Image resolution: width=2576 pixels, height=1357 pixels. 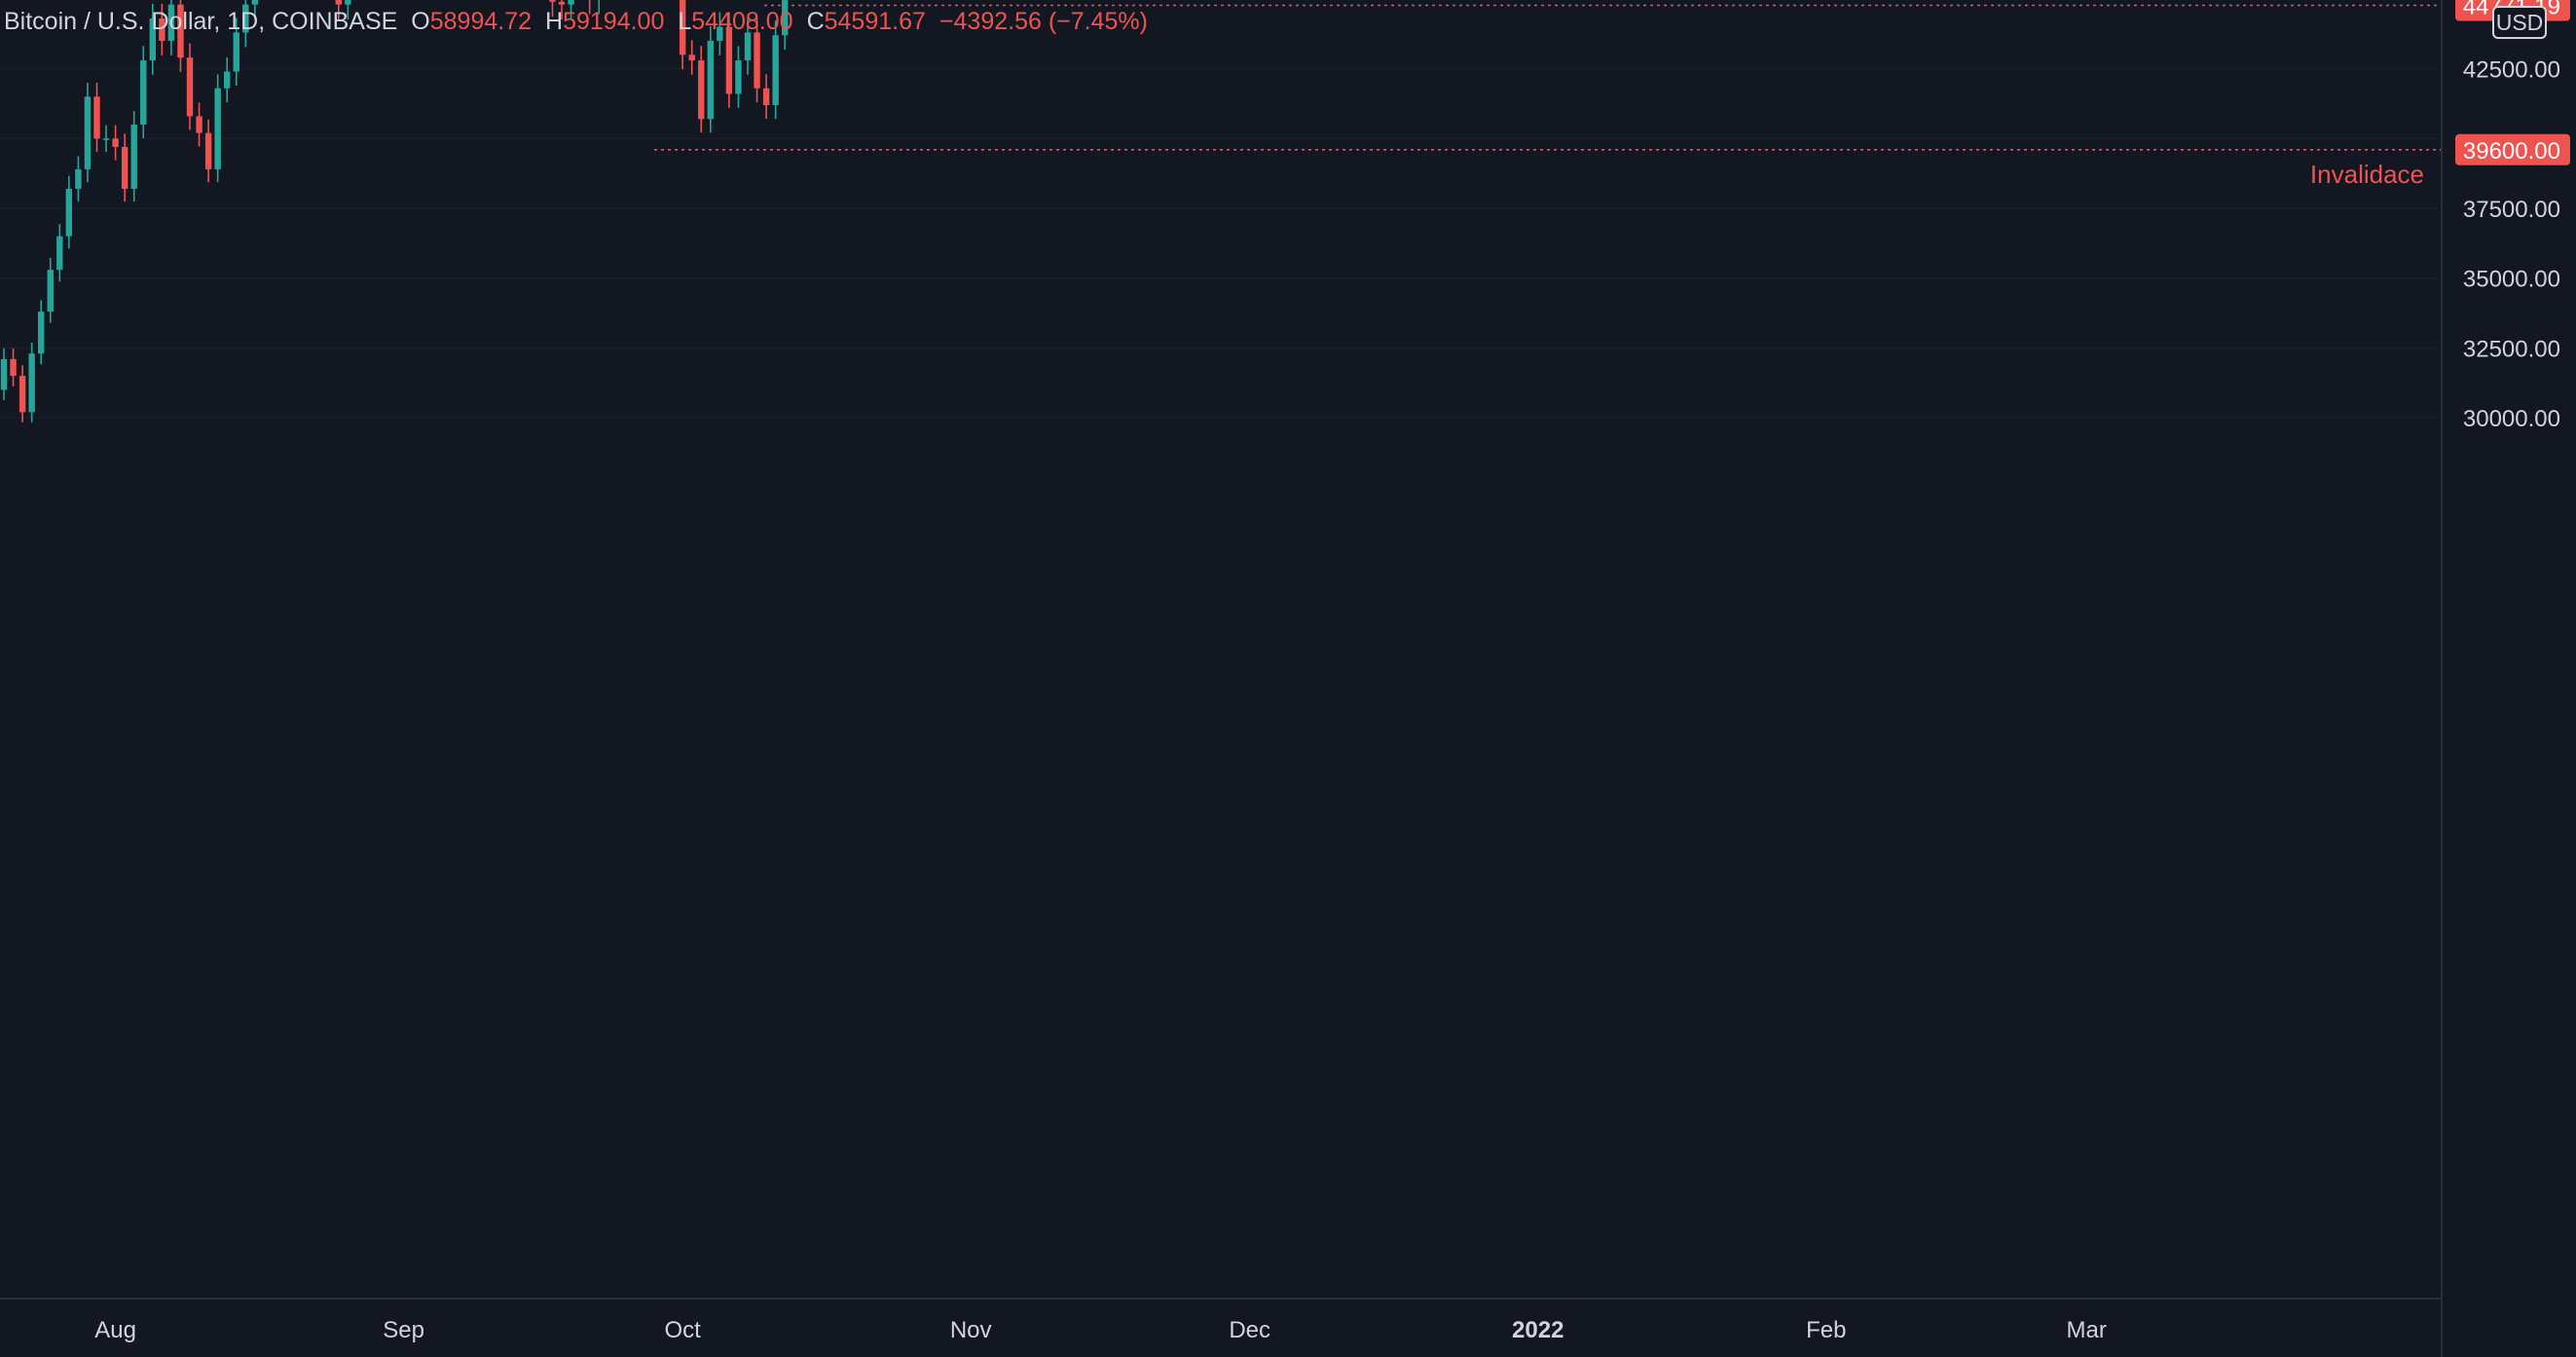 What do you see at coordinates (1249, 1330) in the screenshot?
I see `time-tick-label: Dec` at bounding box center [1249, 1330].